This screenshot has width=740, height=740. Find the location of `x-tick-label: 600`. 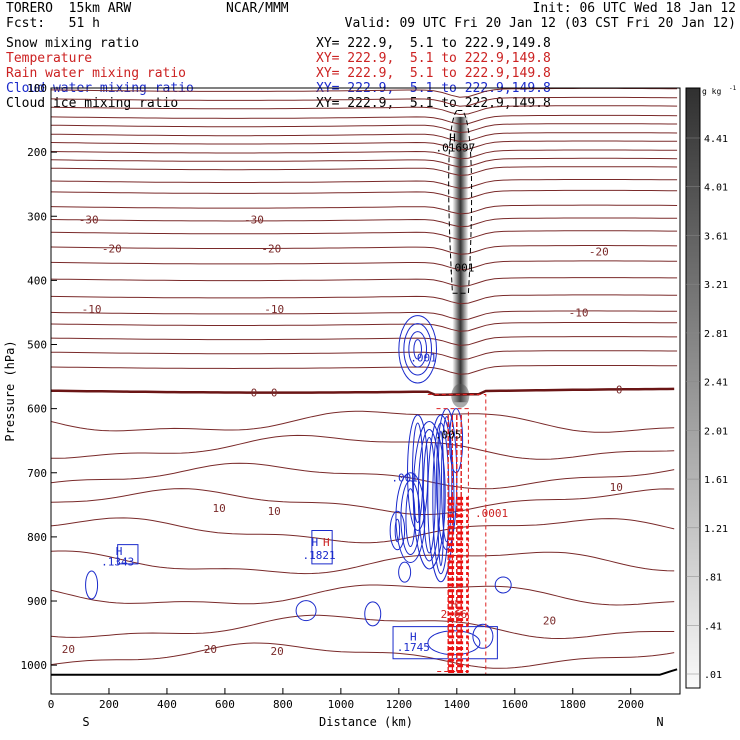

x-tick-label: 600 is located at coordinates (225, 704).